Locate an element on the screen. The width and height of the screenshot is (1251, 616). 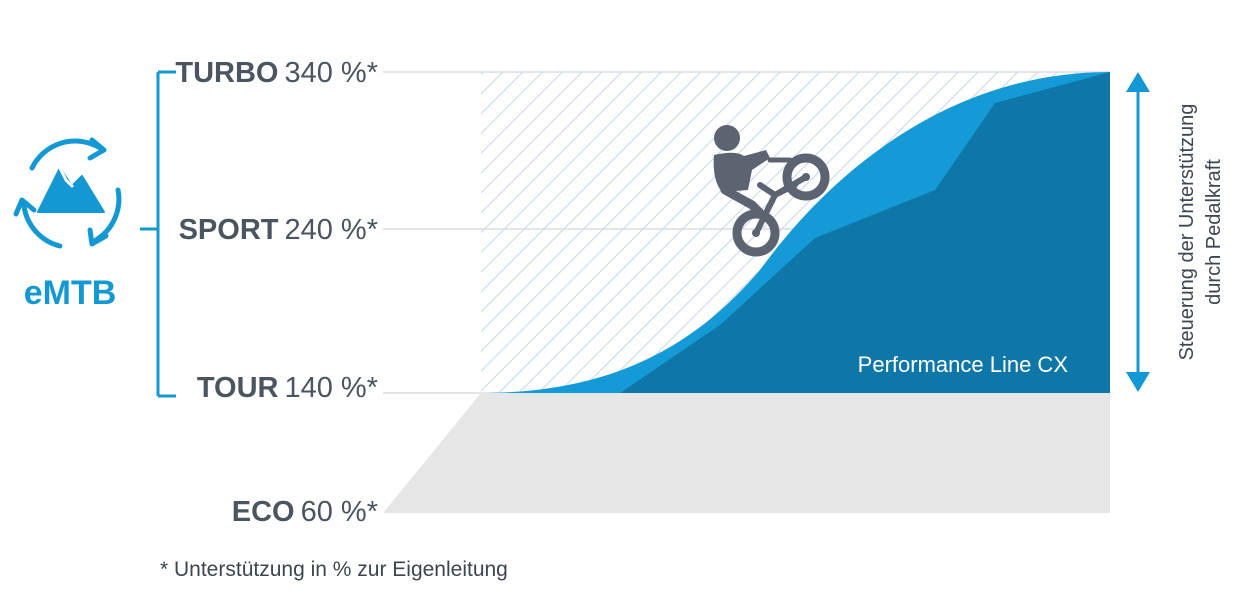
mountain-biker-icon is located at coordinates (771, 191).